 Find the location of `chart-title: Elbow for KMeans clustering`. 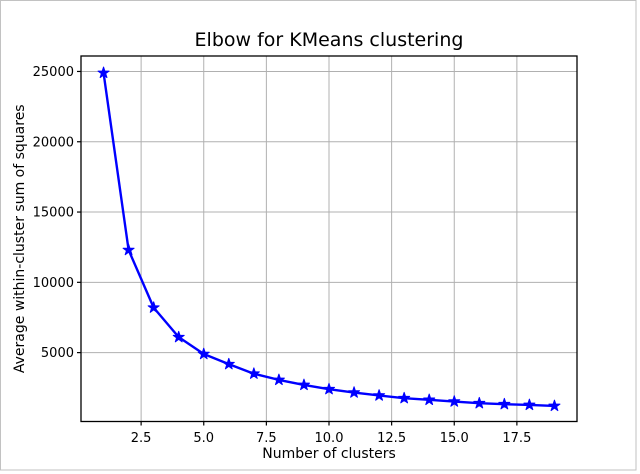

chart-title: Elbow for KMeans clustering is located at coordinates (329, 40).